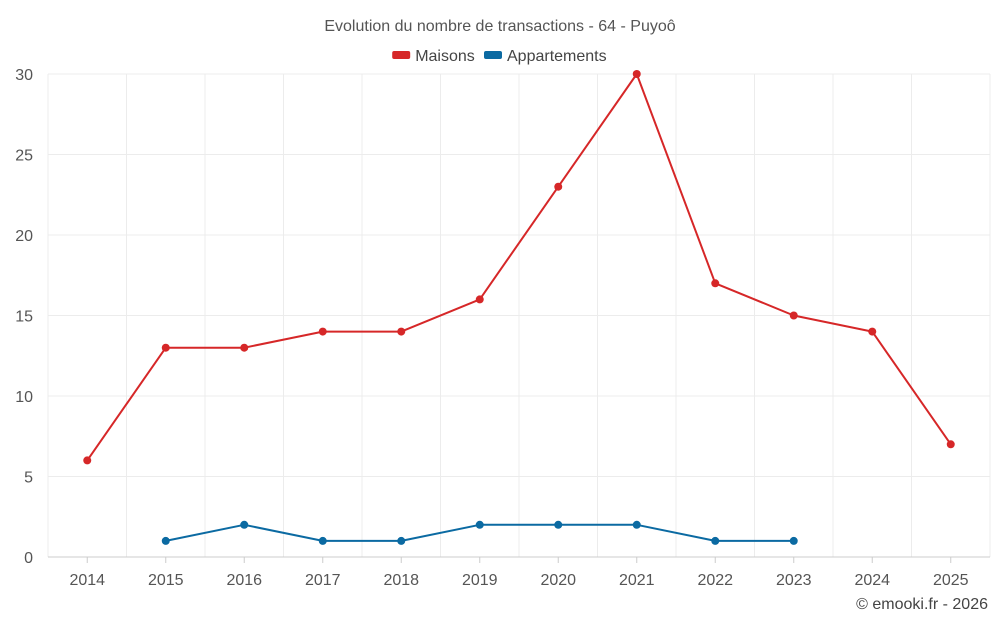 The height and width of the screenshot is (625, 1000). Describe the element at coordinates (922, 604) in the screenshot. I see `chart-credit: © emooki.fr - 2026` at that location.